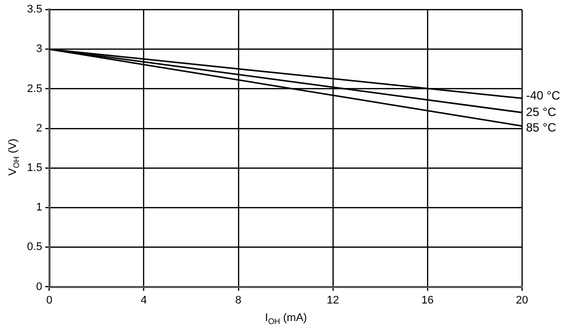 This screenshot has width=572, height=329. I want to click on series-label: 25 °C, so click(541, 111).